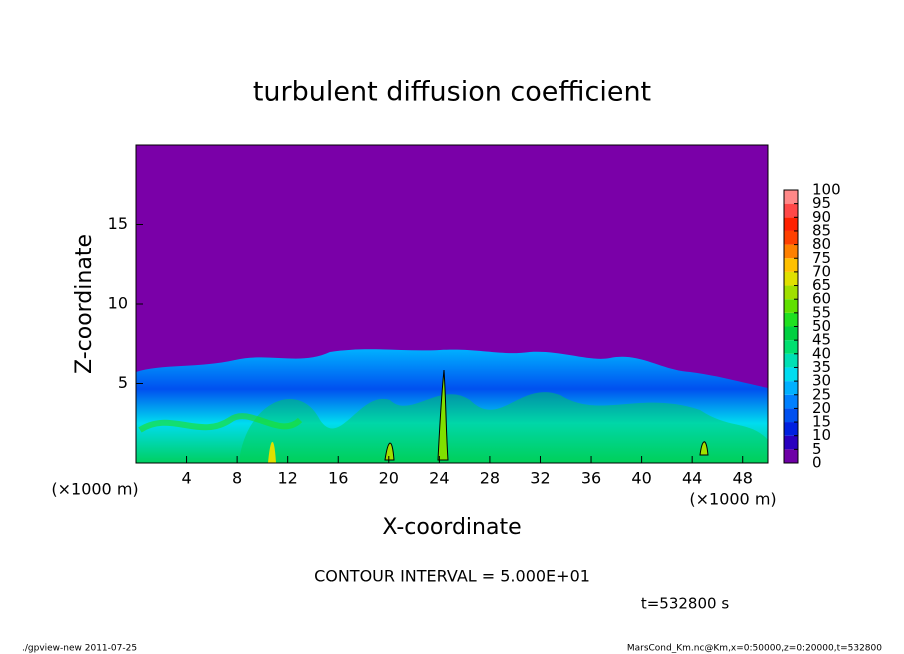  Describe the element at coordinates (84, 304) in the screenshot. I see `y-axis-label: Z-coordinate` at that location.